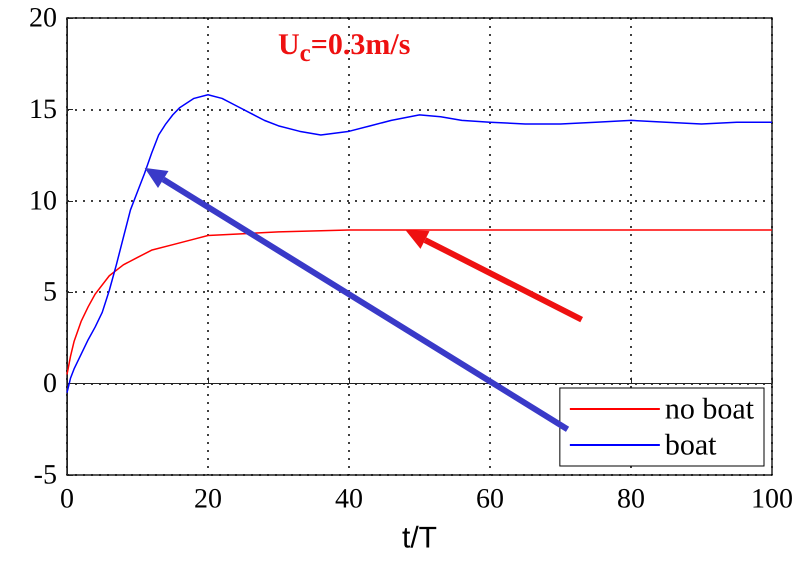 The image size is (808, 574). I want to click on x-tick-label: 40, so click(349, 499).